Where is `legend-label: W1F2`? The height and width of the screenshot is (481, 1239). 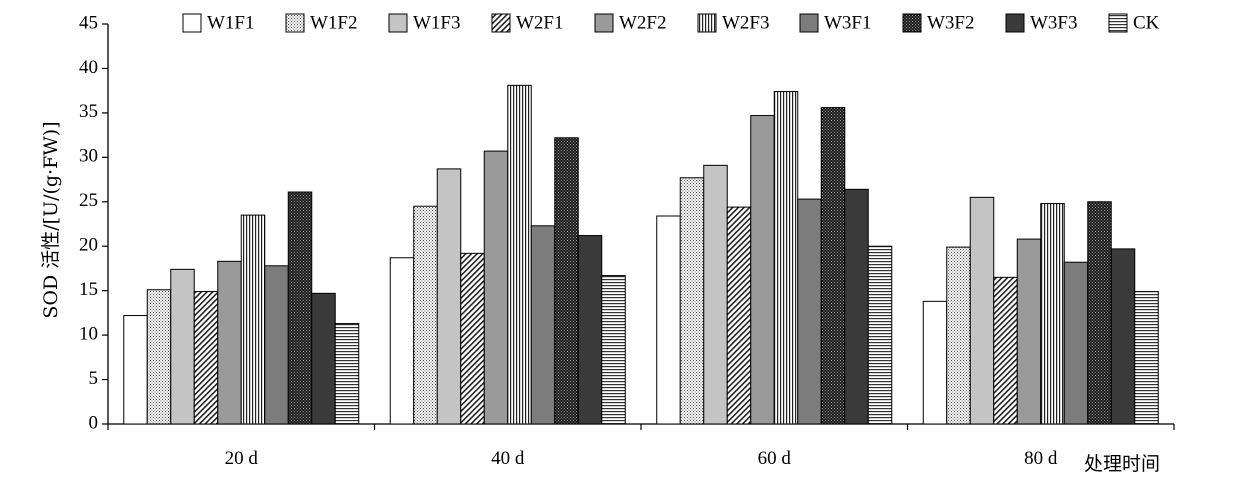
legend-label: W1F2 is located at coordinates (334, 22).